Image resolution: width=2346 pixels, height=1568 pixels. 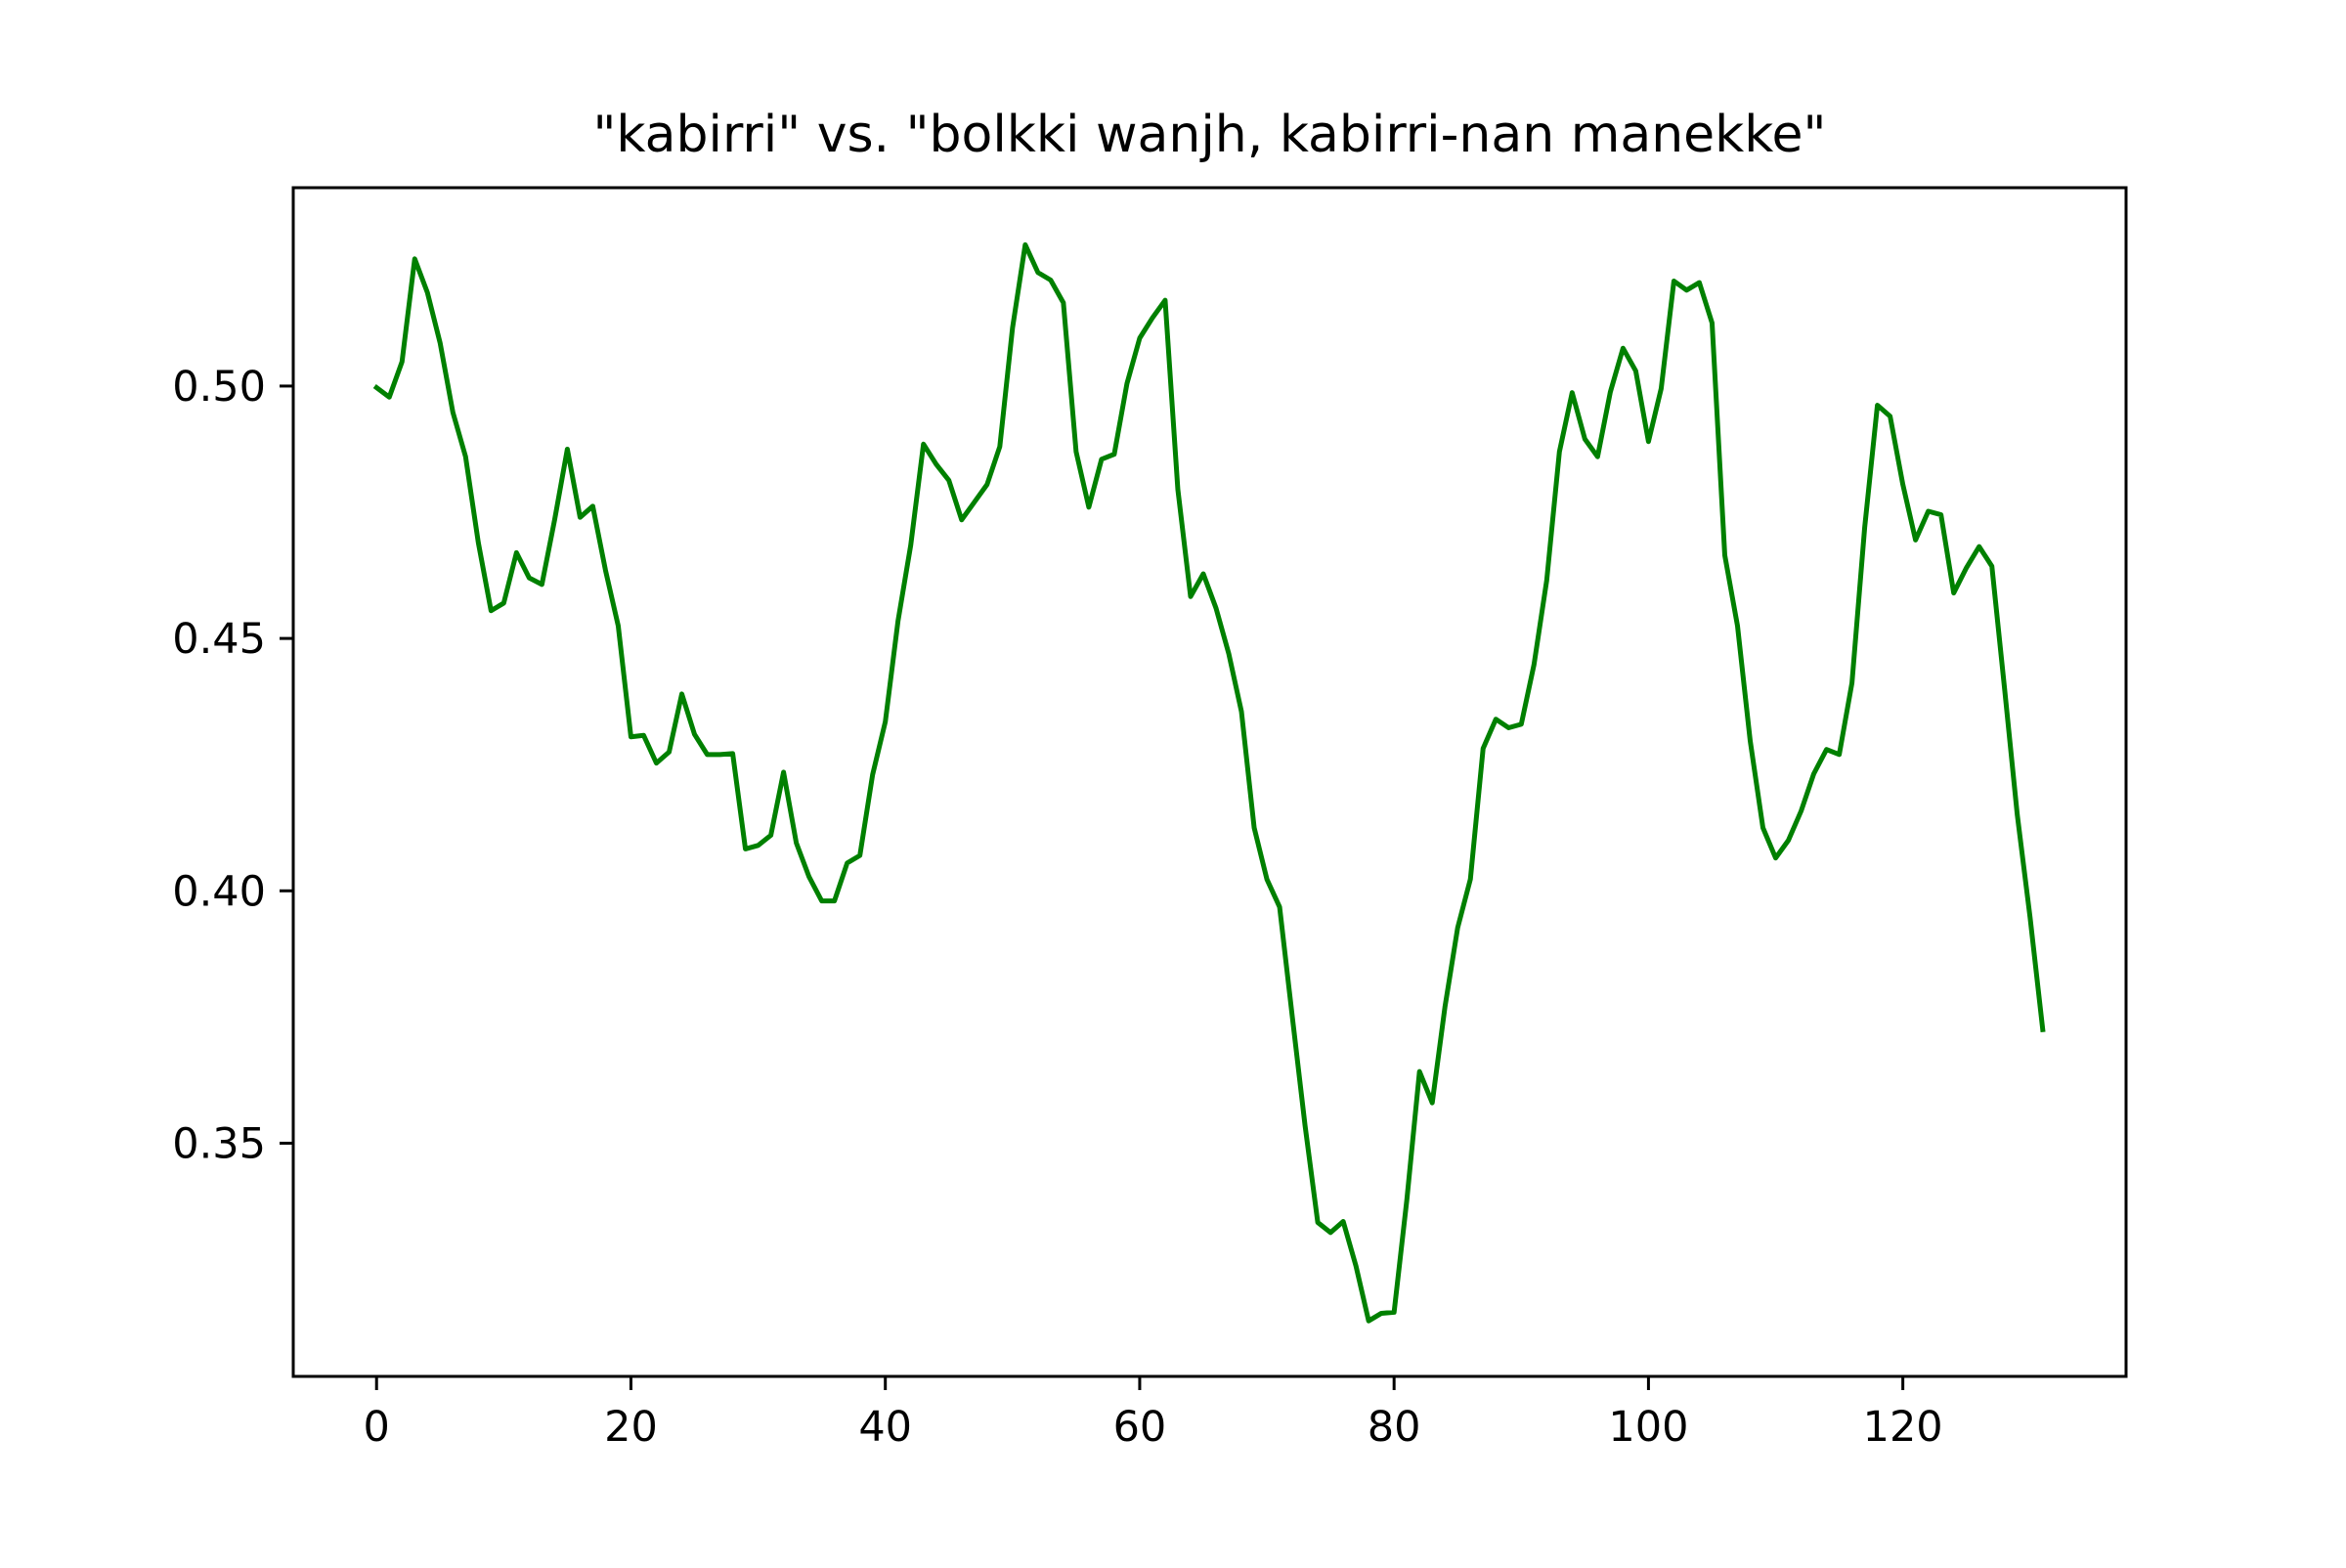 I want to click on x-axis: 0 20 40 60 80 100 120, so click(x=1154, y=1414).